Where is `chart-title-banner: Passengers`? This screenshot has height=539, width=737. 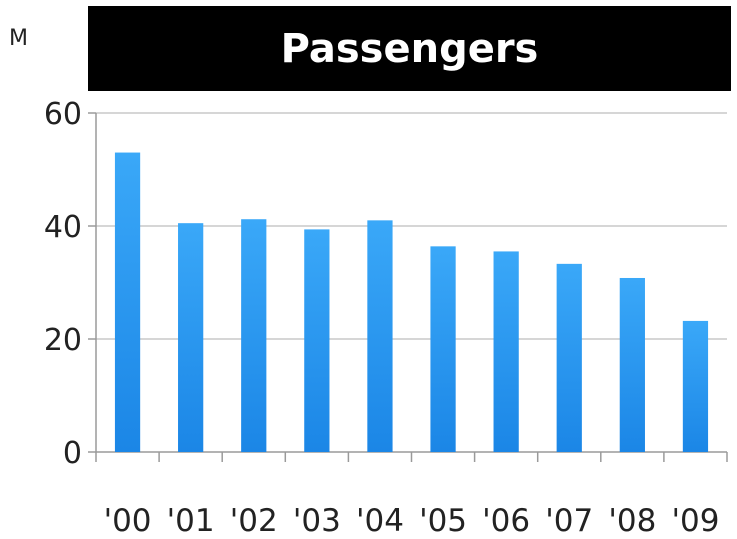 chart-title-banner: Passengers is located at coordinates (409, 48).